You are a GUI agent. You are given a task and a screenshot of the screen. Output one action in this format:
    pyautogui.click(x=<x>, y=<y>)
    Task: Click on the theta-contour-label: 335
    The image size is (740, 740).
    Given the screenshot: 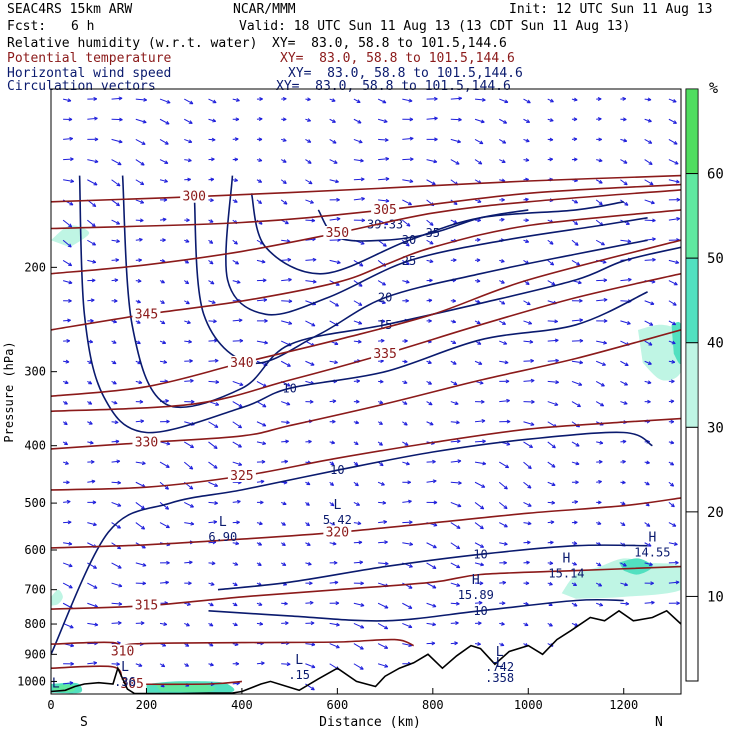 What is the action you would take?
    pyautogui.click(x=384, y=354)
    